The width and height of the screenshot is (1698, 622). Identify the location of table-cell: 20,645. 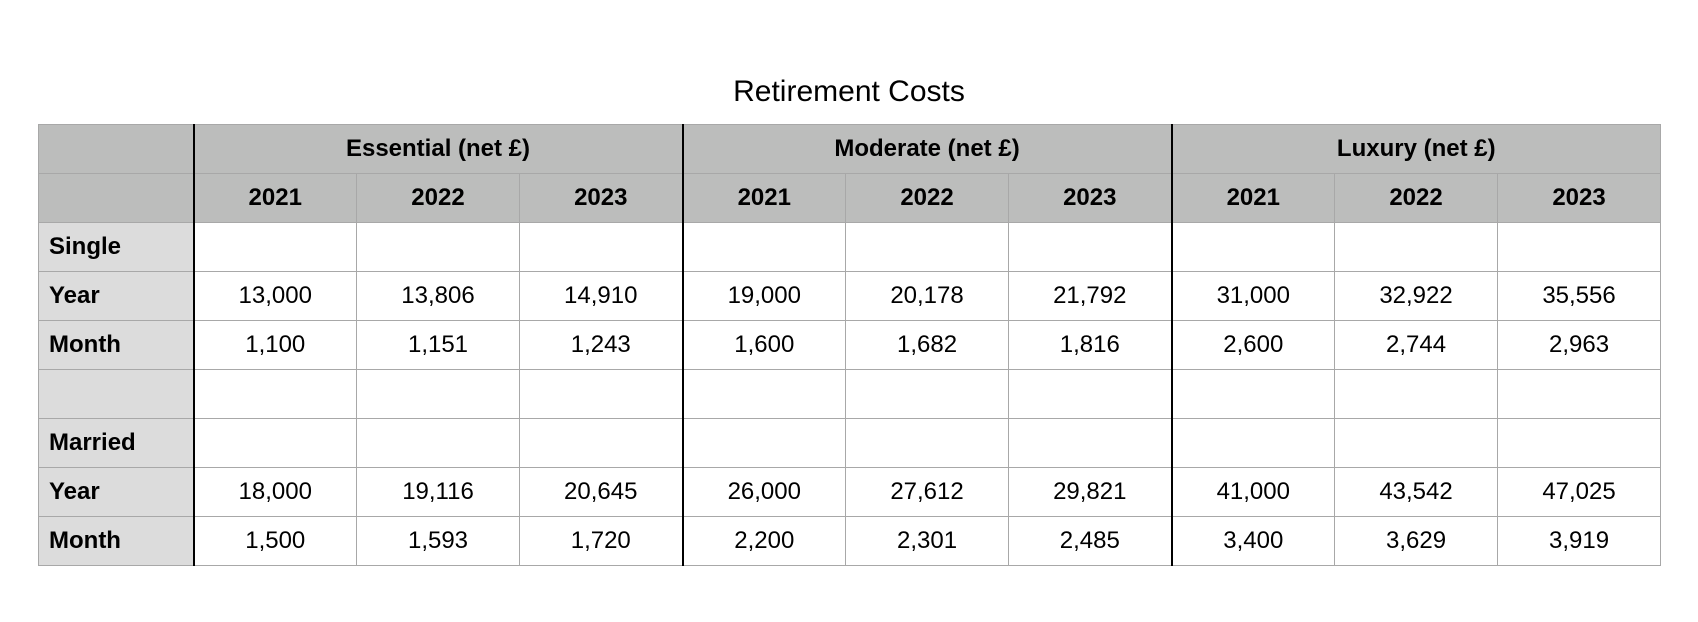
(601, 492).